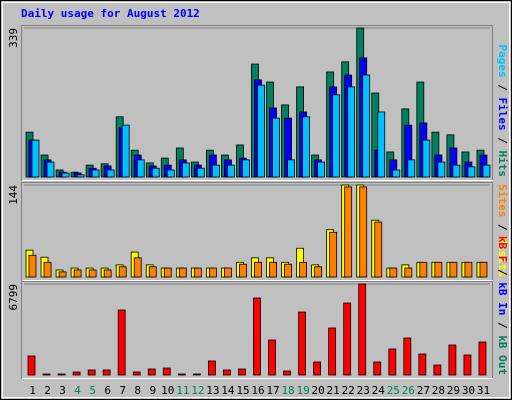  What do you see at coordinates (423, 390) in the screenshot?
I see `x-tick-label: 27` at bounding box center [423, 390].